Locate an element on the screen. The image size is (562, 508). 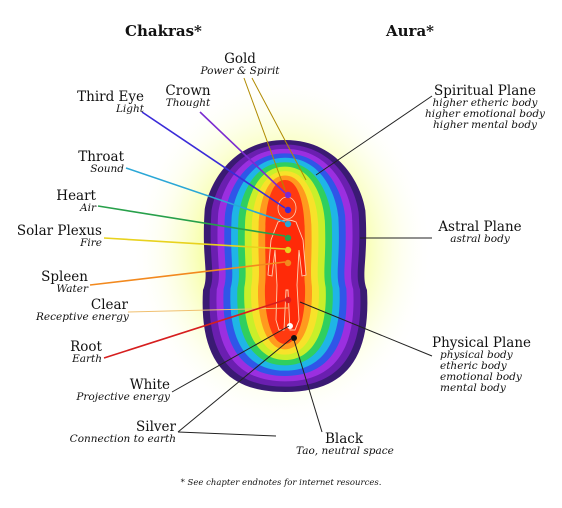
white-dot is located at coordinates (290, 326).